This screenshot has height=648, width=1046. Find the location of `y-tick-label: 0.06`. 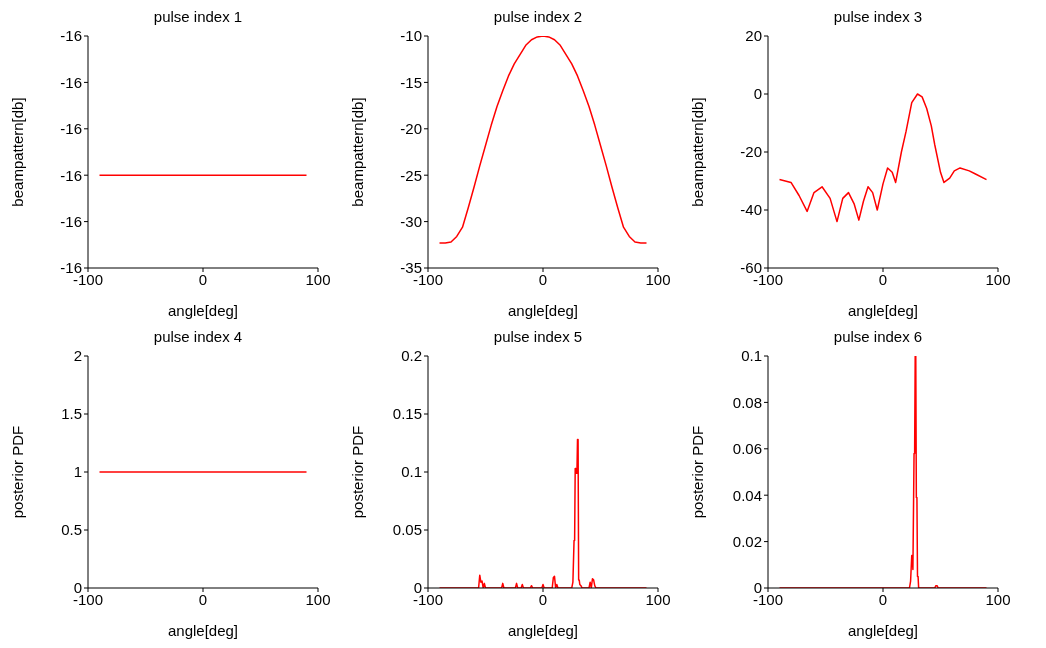

y-tick-label: 0.06 is located at coordinates (747, 449).